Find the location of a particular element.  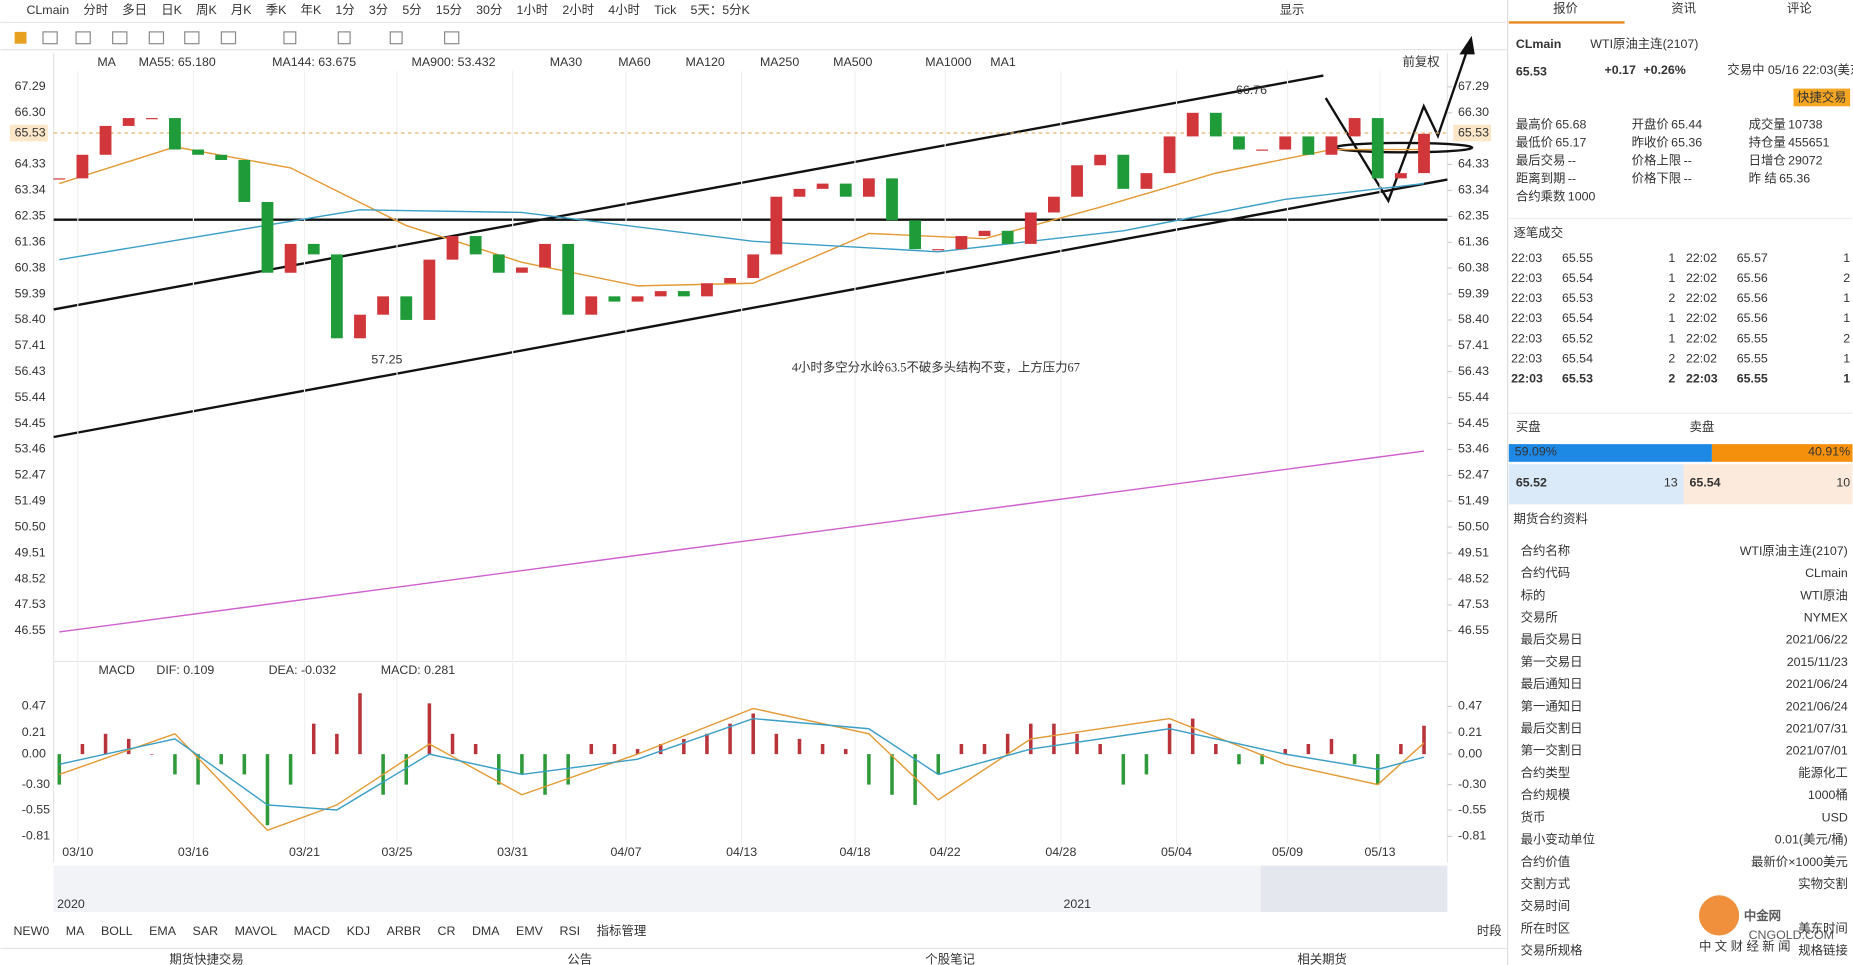

period-tab: 季K is located at coordinates (276, 10).